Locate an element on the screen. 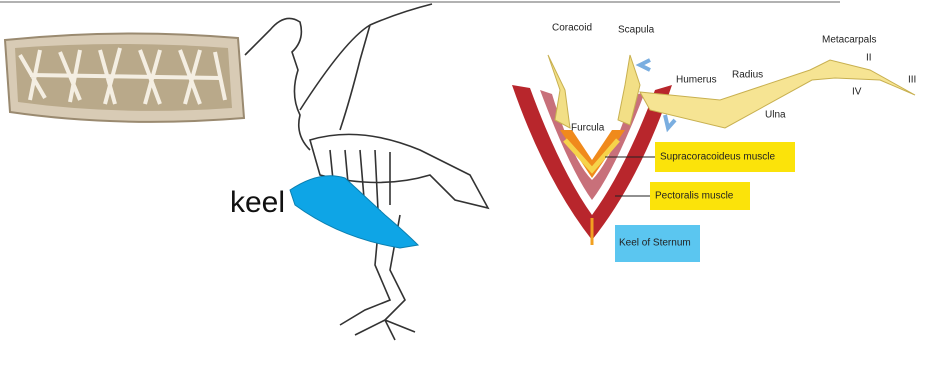 The height and width of the screenshot is (375, 933). coracoid-label: Coracoid is located at coordinates (572, 28).